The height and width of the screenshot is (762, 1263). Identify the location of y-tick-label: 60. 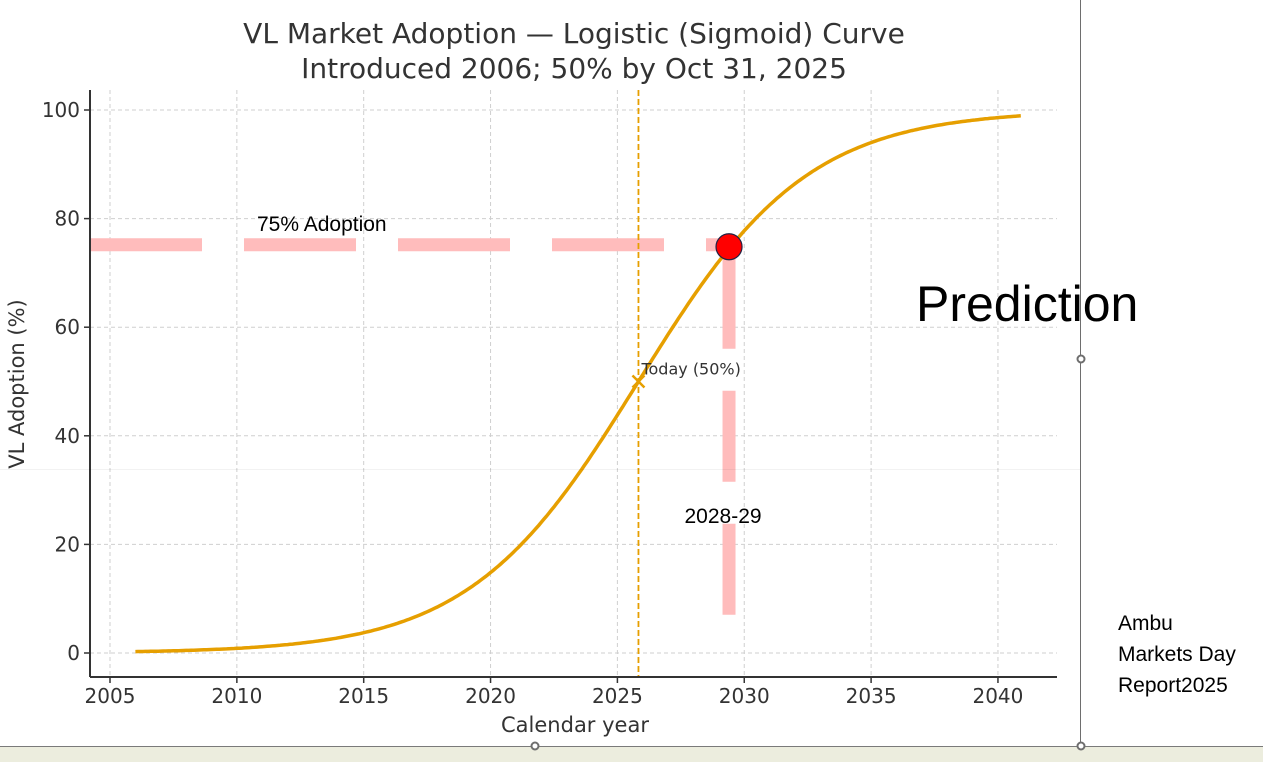
(67, 327).